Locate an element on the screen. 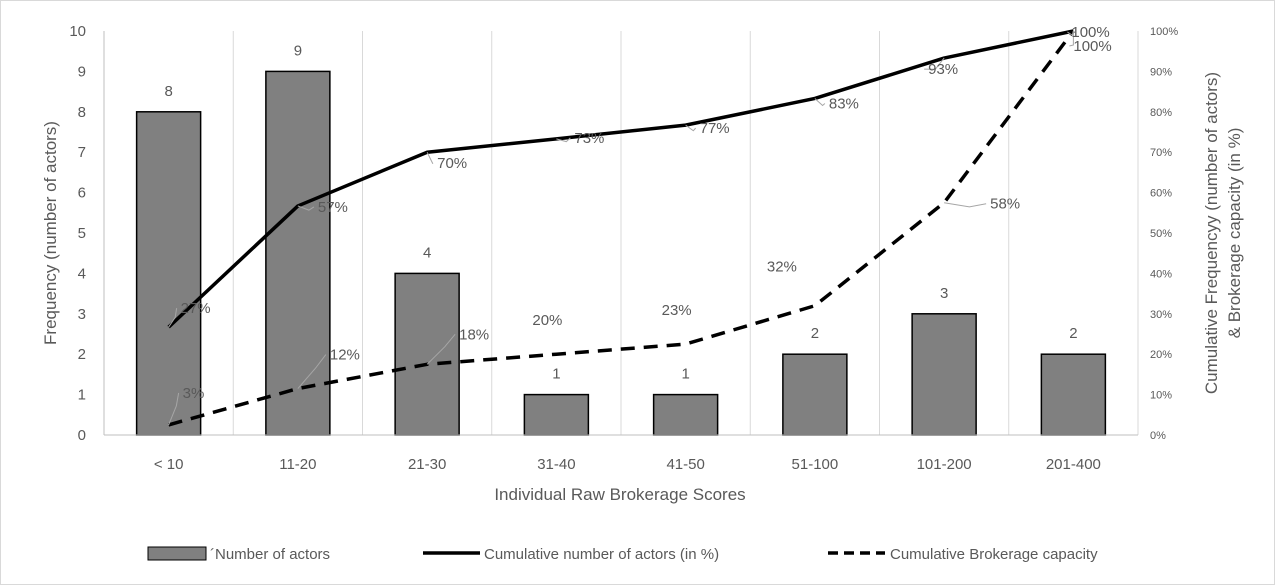  line-data-label: 73% is located at coordinates (589, 138).